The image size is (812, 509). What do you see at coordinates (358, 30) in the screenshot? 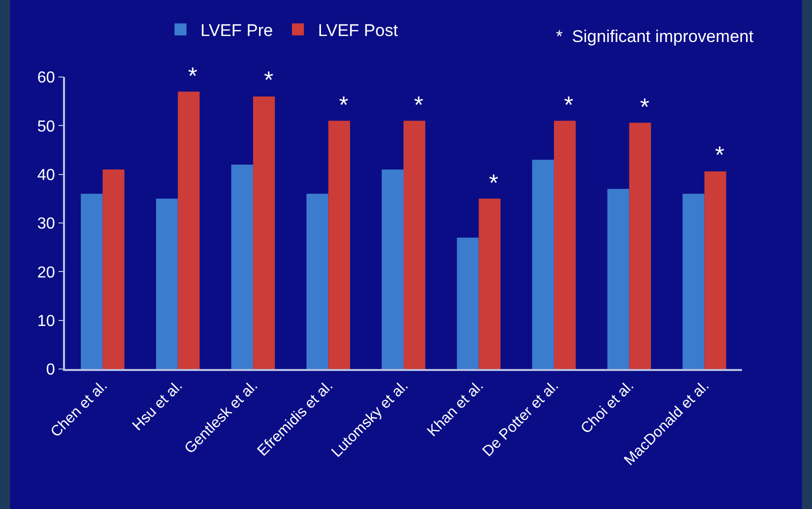
I see `legend-label: LVEF Post` at bounding box center [358, 30].